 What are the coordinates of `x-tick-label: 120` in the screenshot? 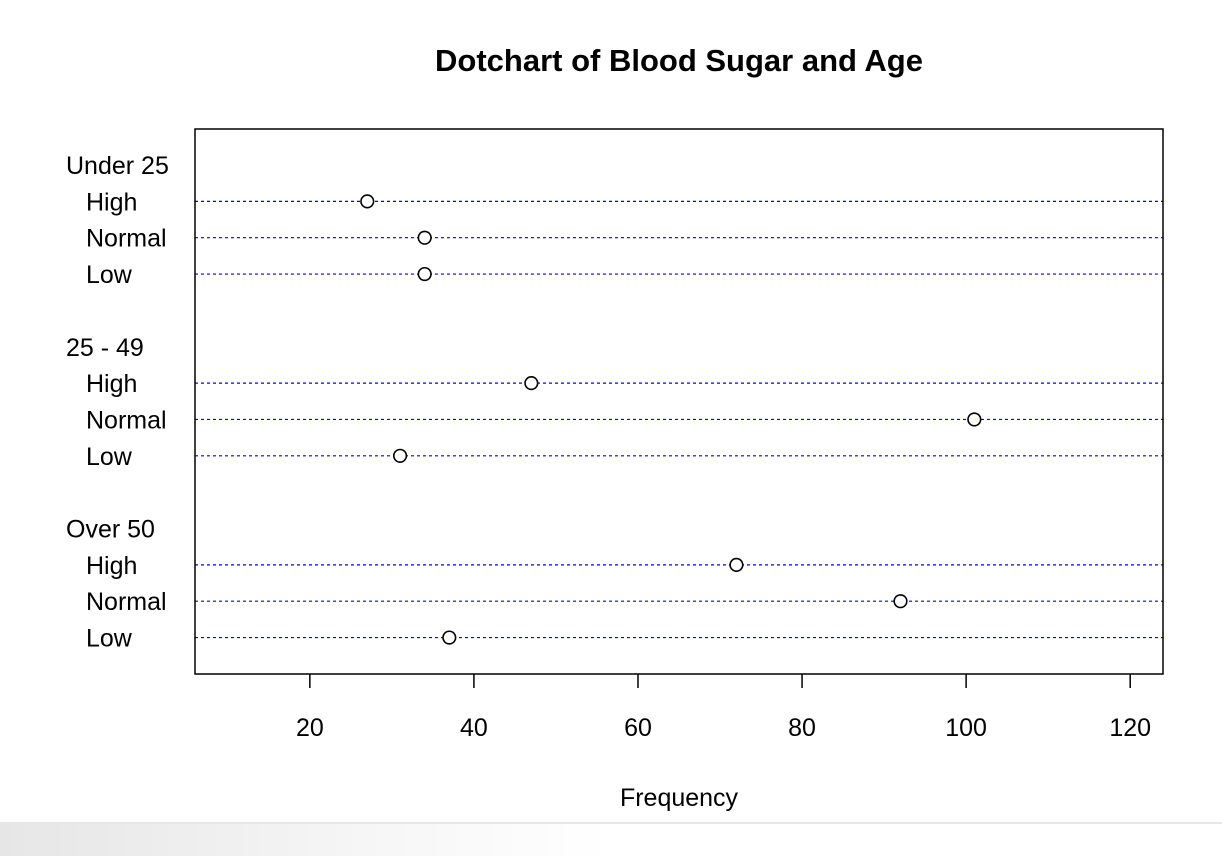 It's located at (1130, 728).